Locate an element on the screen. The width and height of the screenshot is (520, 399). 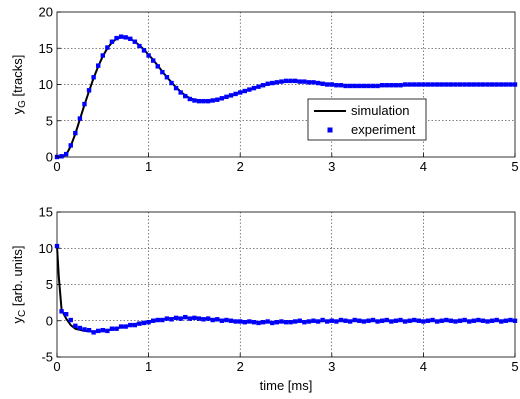
x-tick-label: 2 is located at coordinates (240, 166).